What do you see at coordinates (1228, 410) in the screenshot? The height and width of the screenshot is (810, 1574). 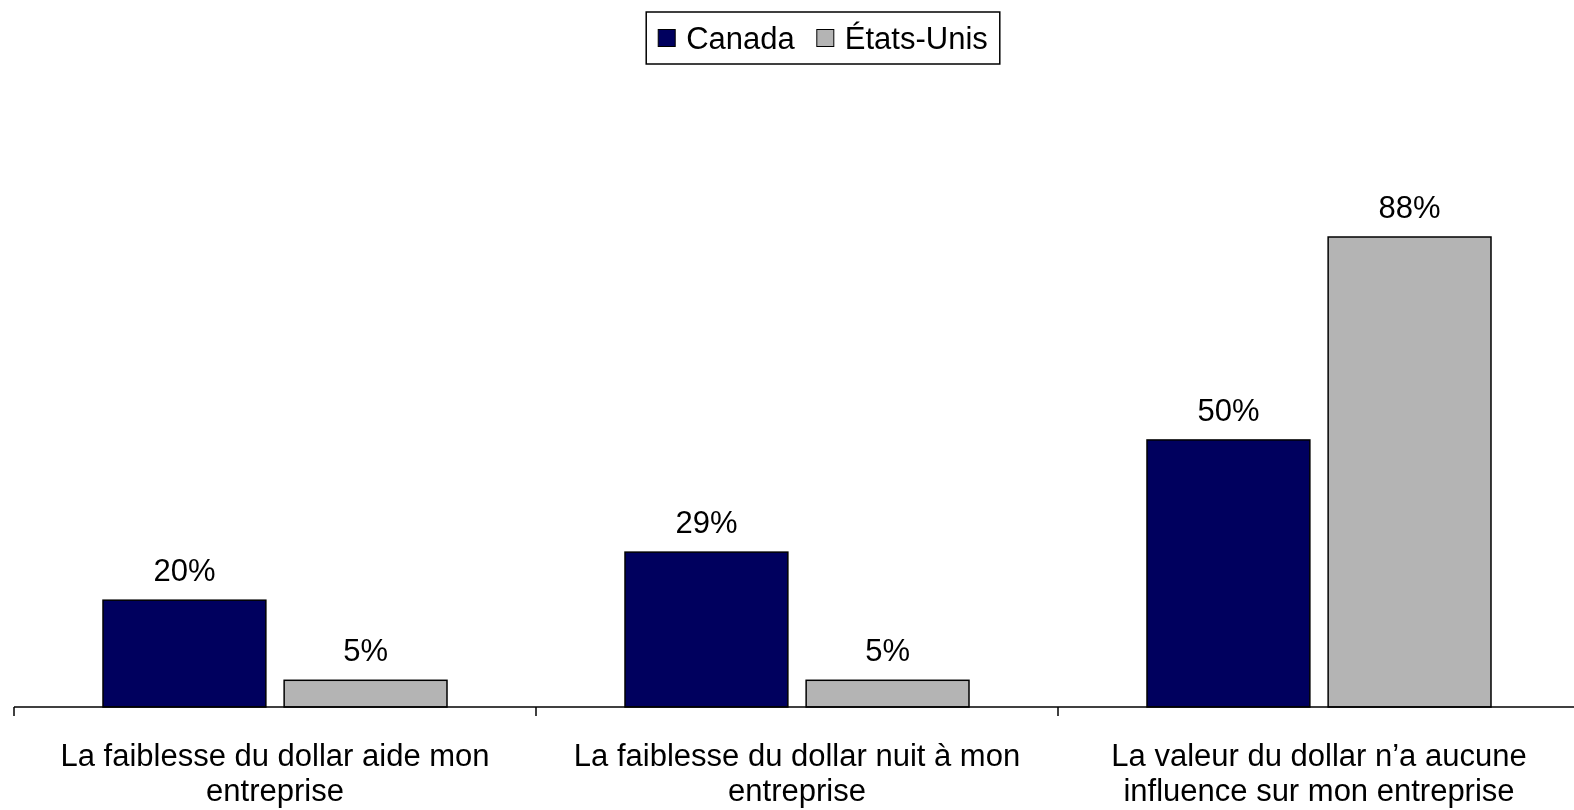 I see `data-label: 50%` at bounding box center [1228, 410].